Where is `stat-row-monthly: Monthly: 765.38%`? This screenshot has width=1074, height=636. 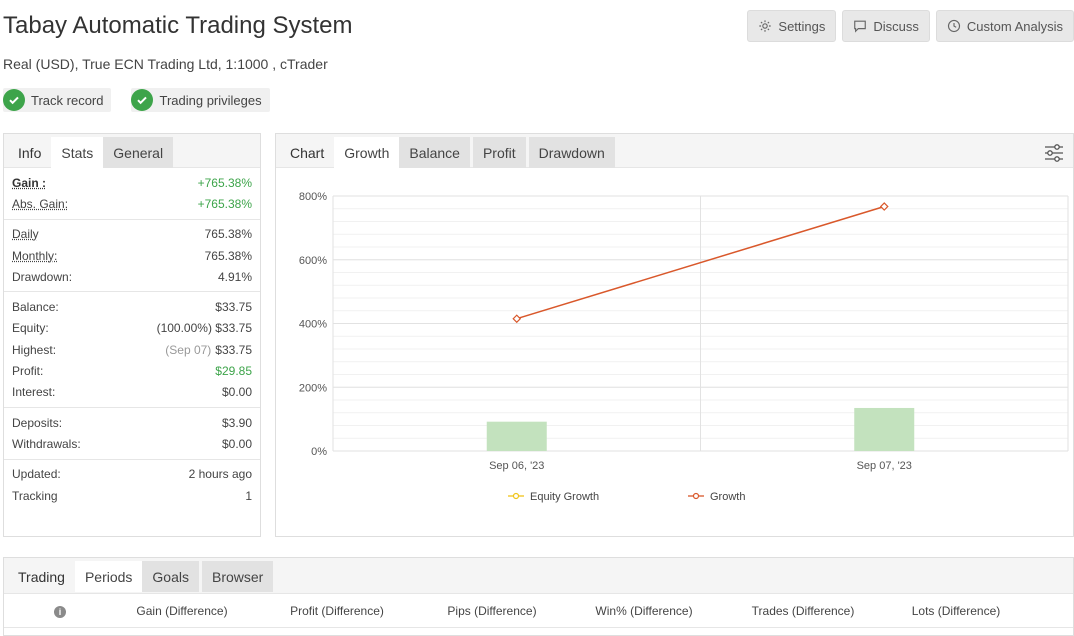
stat-row-monthly: Monthly: 765.38% is located at coordinates (132, 255).